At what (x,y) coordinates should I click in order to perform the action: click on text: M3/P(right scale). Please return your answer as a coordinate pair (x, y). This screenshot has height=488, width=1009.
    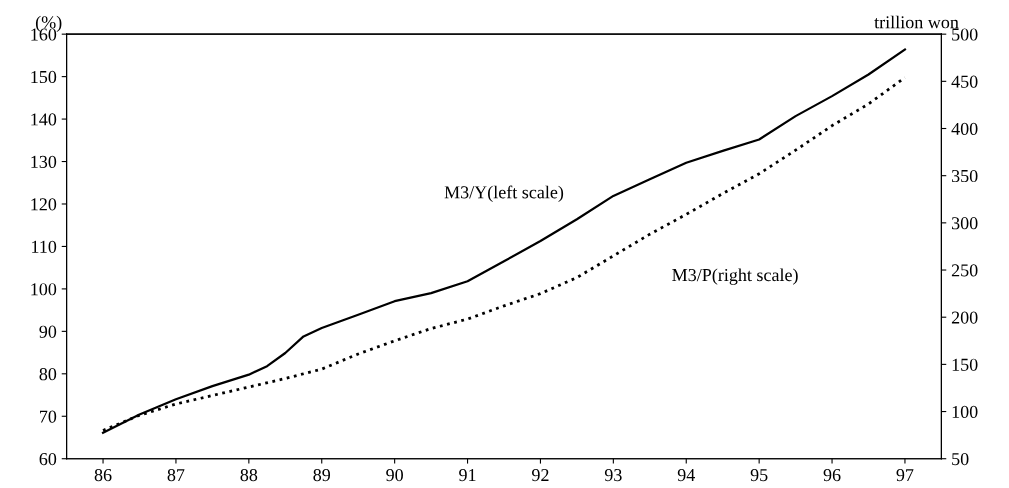
    Looking at the image, I should click on (735, 276).